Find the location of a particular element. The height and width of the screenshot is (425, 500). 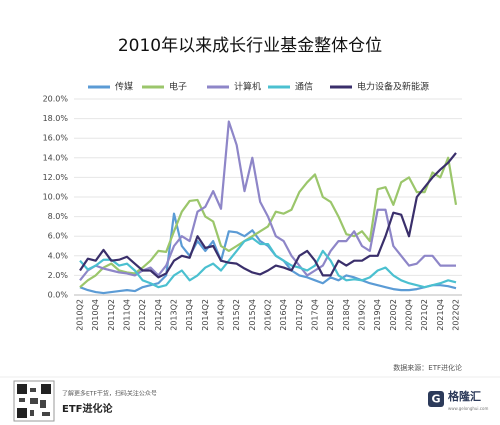

chart-title: 2010年以来成长行业基金整体仓位 is located at coordinates (250, 46).